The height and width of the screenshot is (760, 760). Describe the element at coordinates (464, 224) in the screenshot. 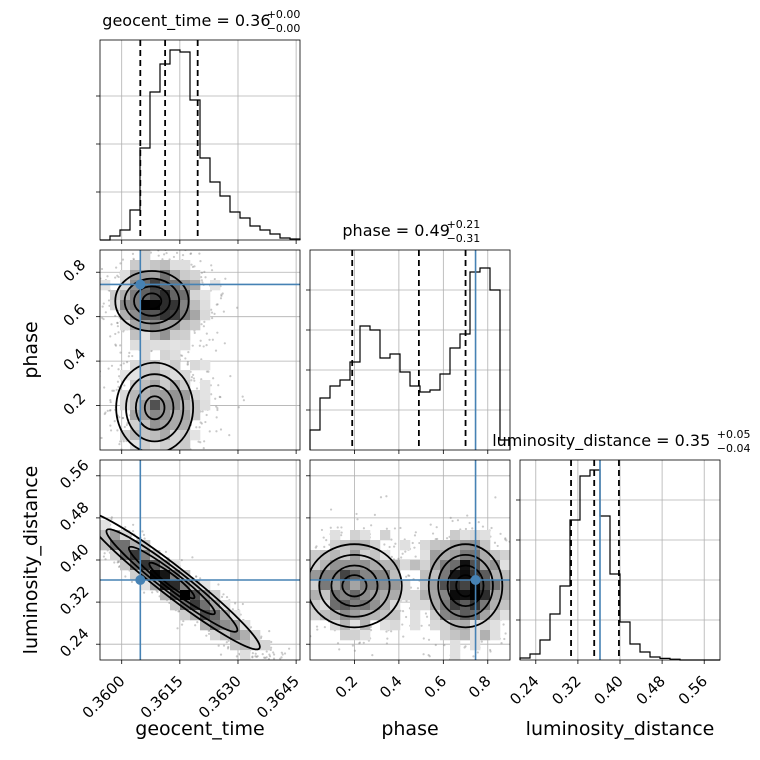

I see `title-sup-phase: +0.21` at that location.